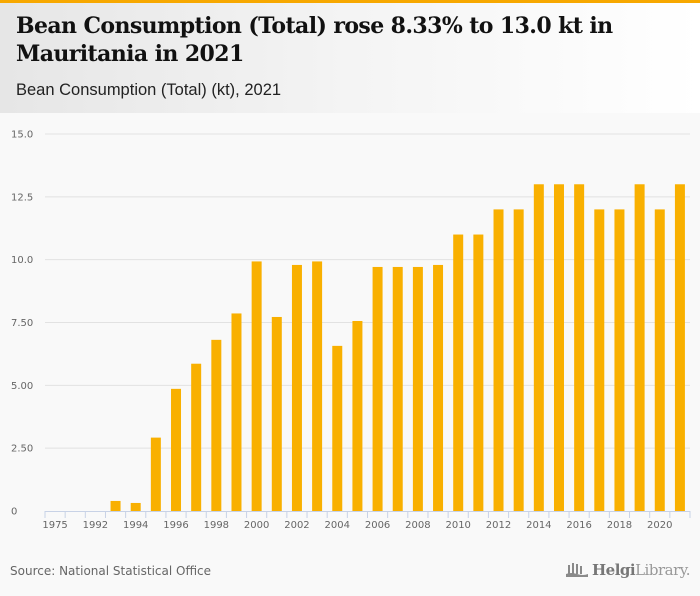 The height and width of the screenshot is (596, 700). What do you see at coordinates (176, 449) in the screenshot?
I see `bar-1996` at bounding box center [176, 449].